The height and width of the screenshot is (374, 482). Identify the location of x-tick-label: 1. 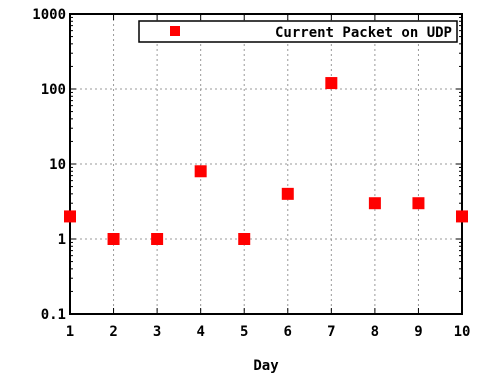
(70, 332).